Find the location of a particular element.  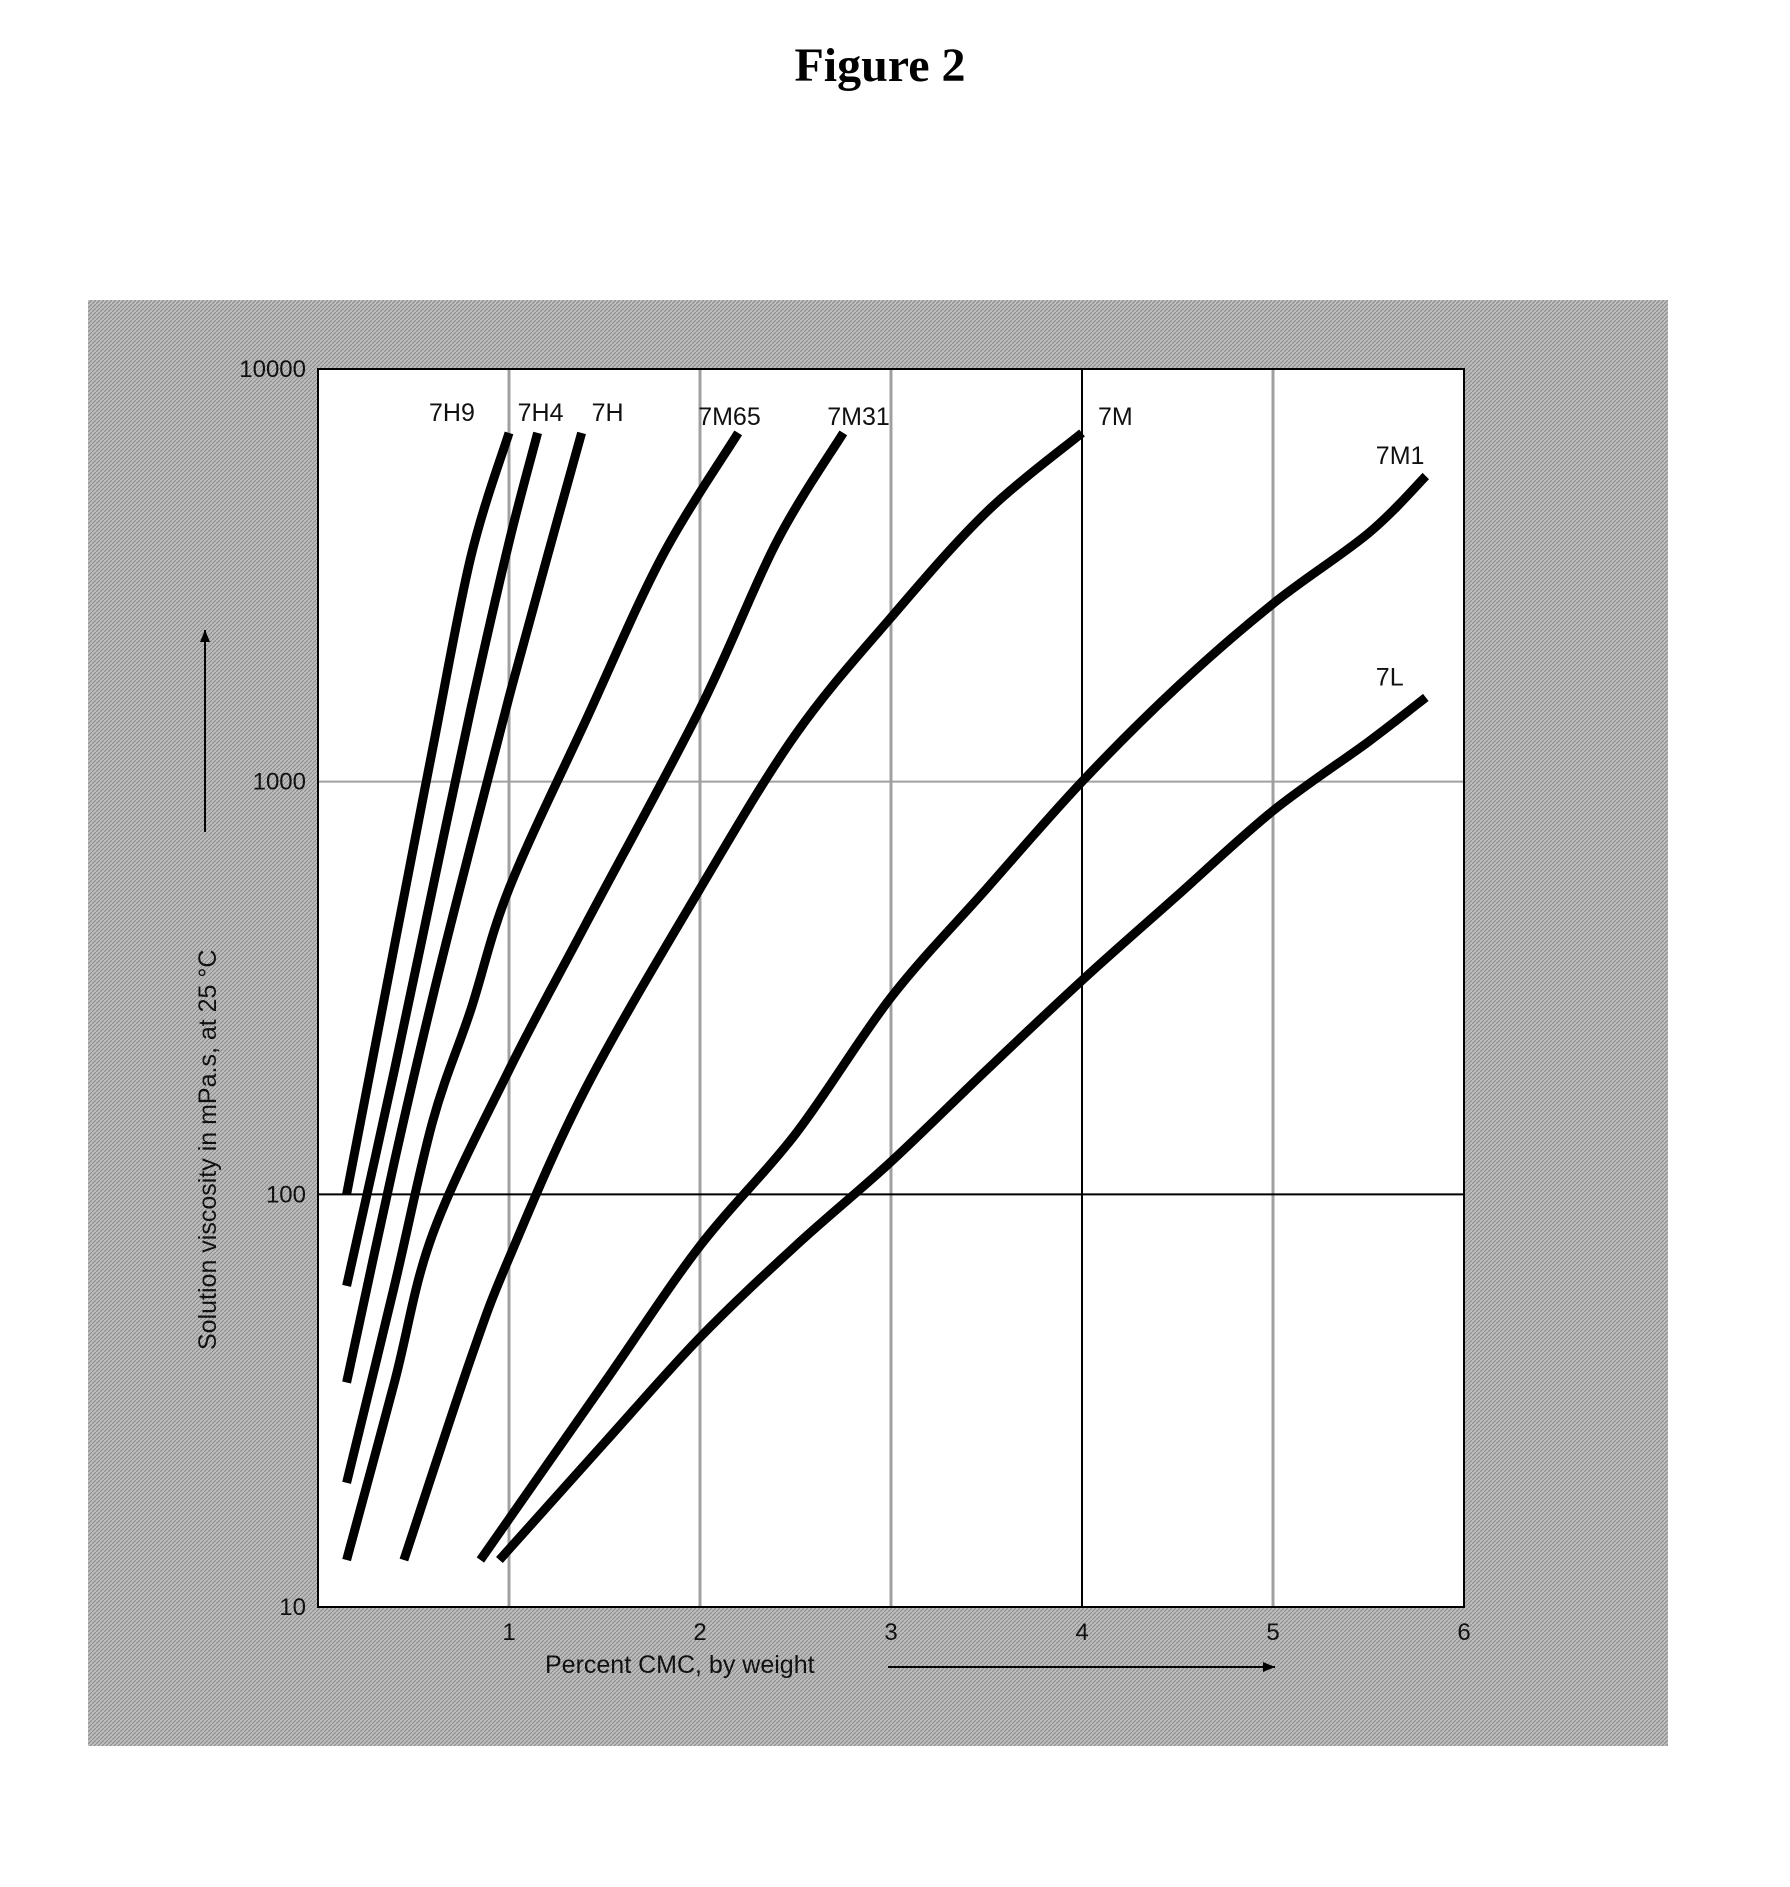

series-line-7h4 is located at coordinates (442, 859).